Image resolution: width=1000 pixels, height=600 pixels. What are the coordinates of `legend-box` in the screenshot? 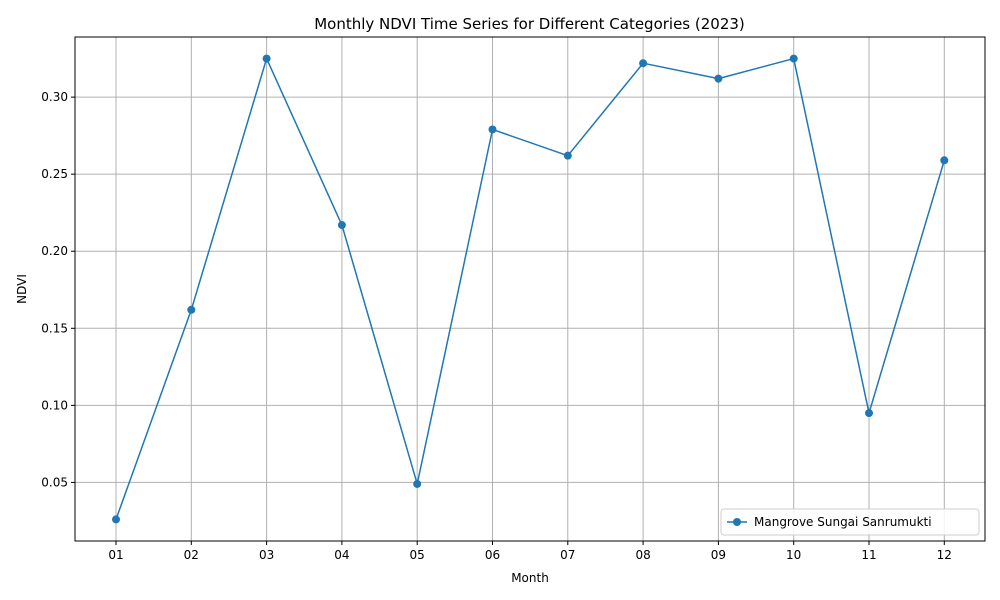 It's located at (850, 522).